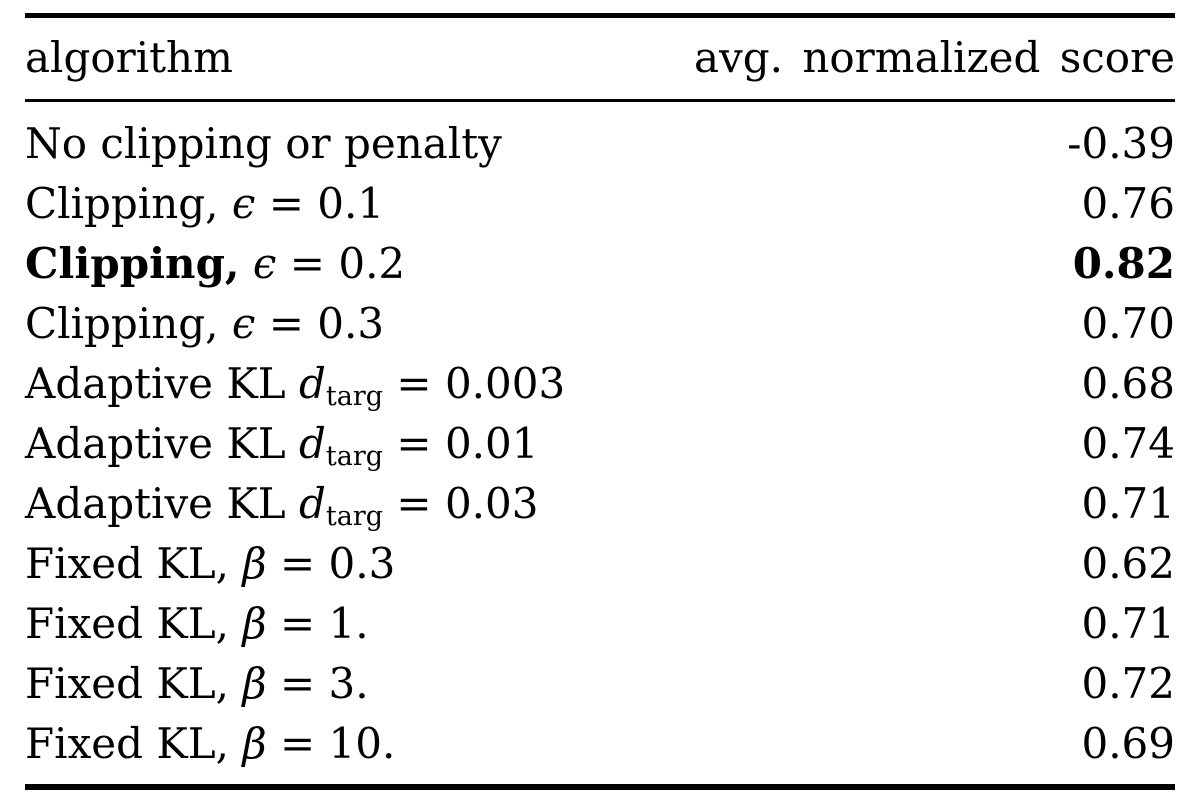 This screenshot has width=1194, height=810. I want to click on math-equation: = 0.03, so click(461, 503).